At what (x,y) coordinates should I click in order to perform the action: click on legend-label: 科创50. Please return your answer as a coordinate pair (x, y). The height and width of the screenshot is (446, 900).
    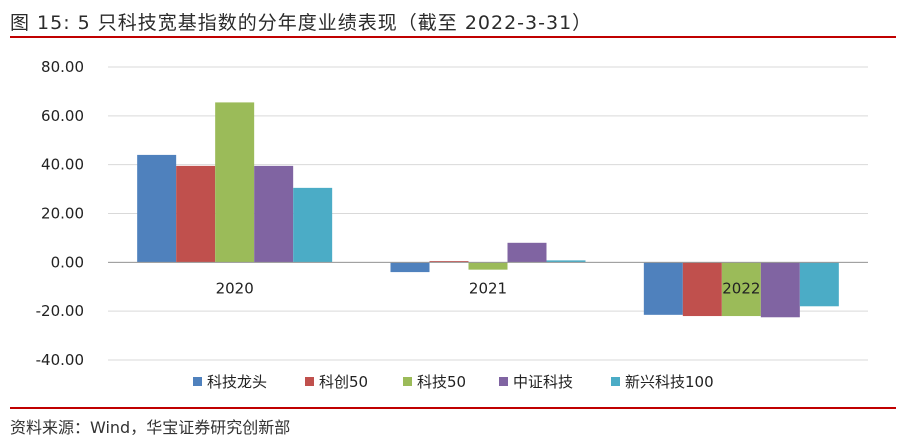
    Looking at the image, I should click on (343, 382).